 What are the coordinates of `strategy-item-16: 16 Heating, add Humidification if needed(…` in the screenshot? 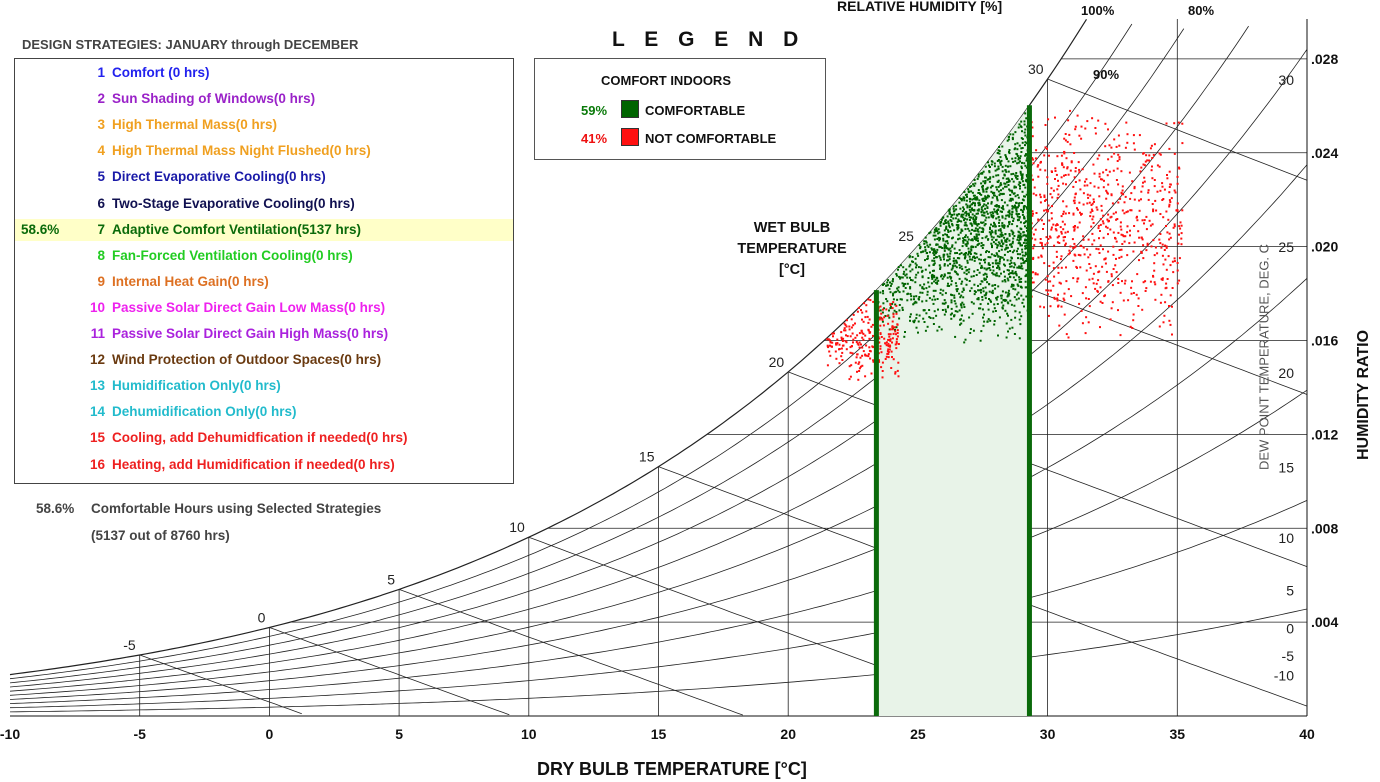 It's located at (264, 465).